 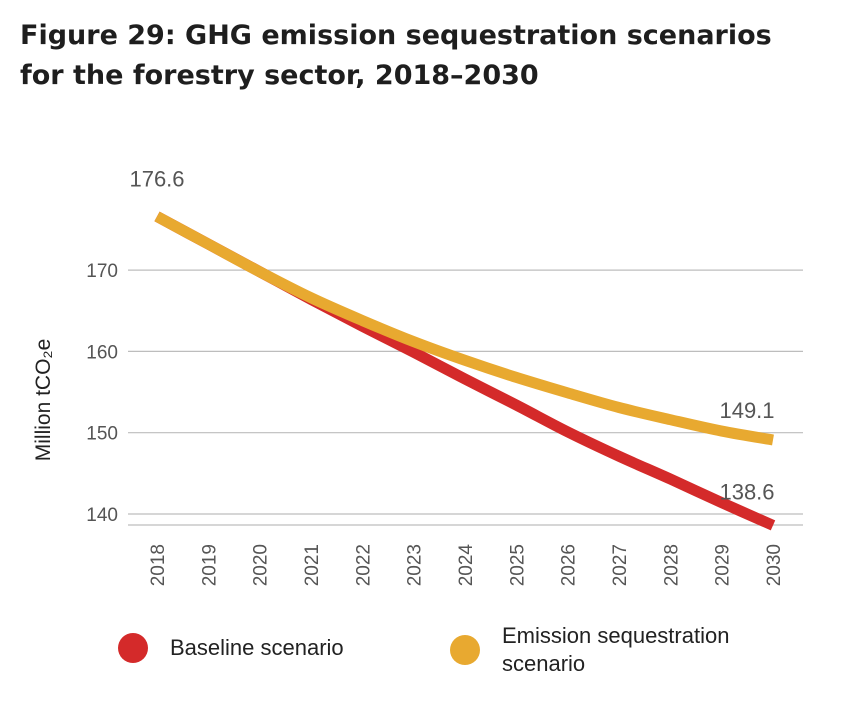 What do you see at coordinates (312, 565) in the screenshot?
I see `x-tick-label: 2021` at bounding box center [312, 565].